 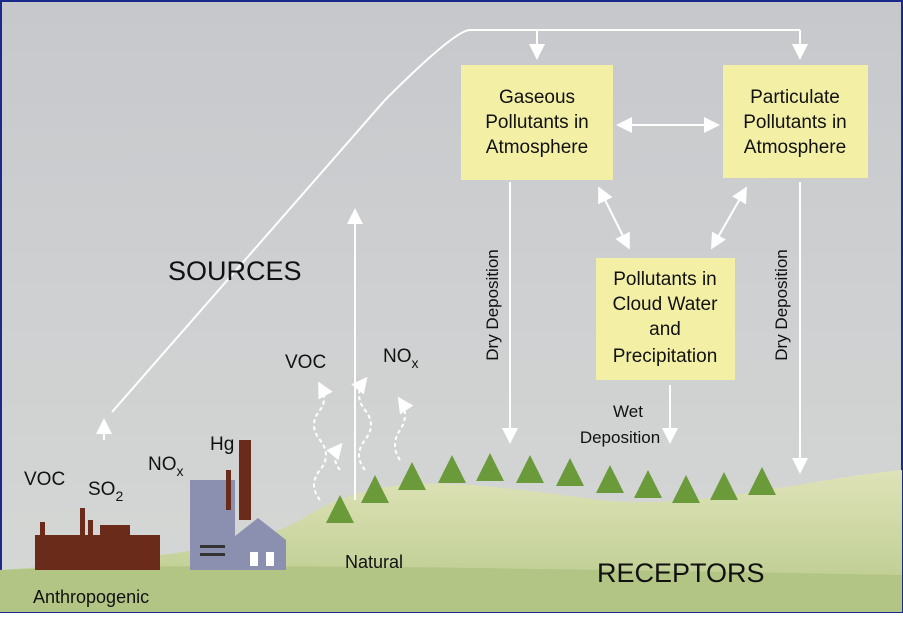 What do you see at coordinates (537, 97) in the screenshot?
I see `box-text: Gaseous` at bounding box center [537, 97].